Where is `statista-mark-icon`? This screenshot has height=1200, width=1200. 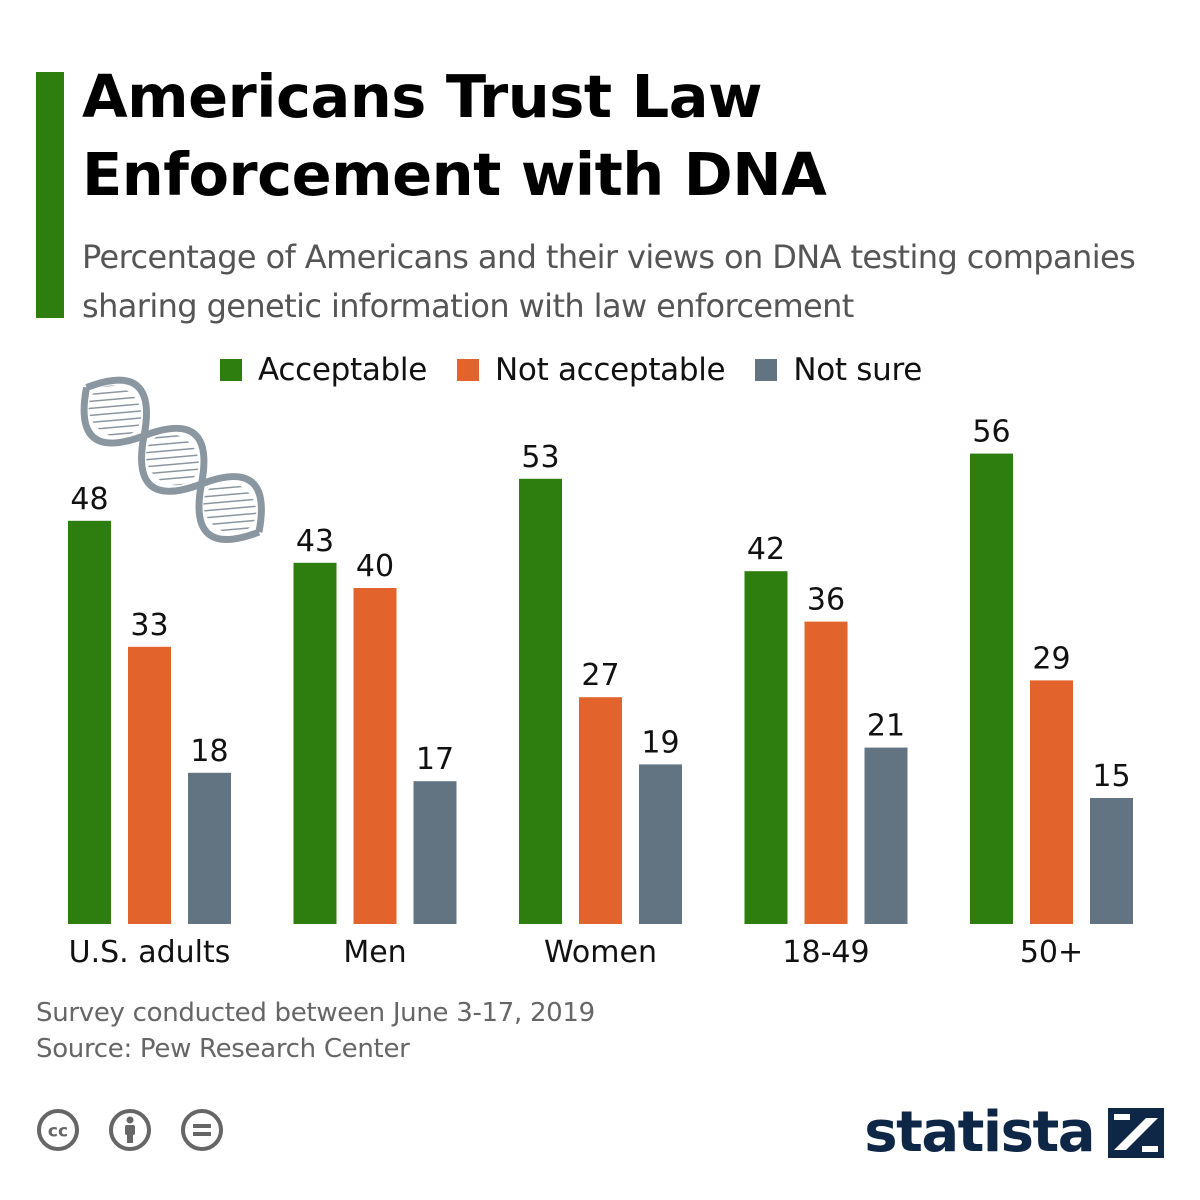 statista-mark-icon is located at coordinates (1136, 1133).